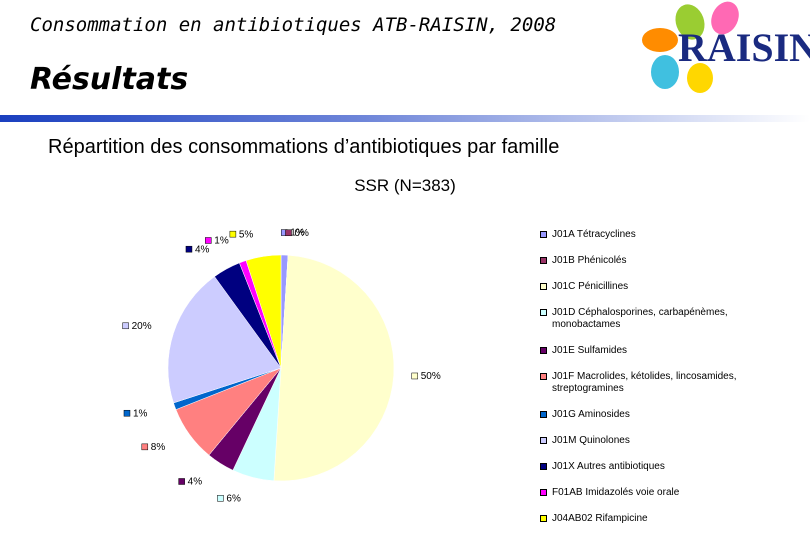 The height and width of the screenshot is (540, 810). Describe the element at coordinates (590, 286) in the screenshot. I see `legend-label: J01C Pénicillines` at that location.